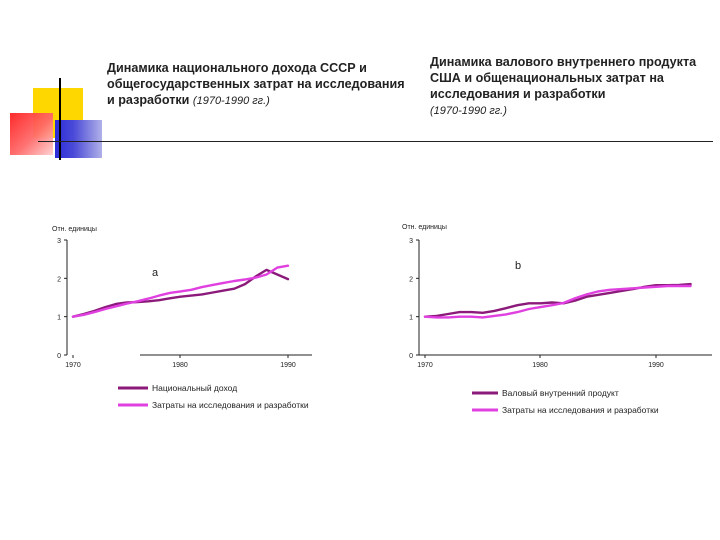 The width and height of the screenshot is (720, 540). What do you see at coordinates (540, 365) in the screenshot?
I see `chart-b-xtick-label: 1980` at bounding box center [540, 365].